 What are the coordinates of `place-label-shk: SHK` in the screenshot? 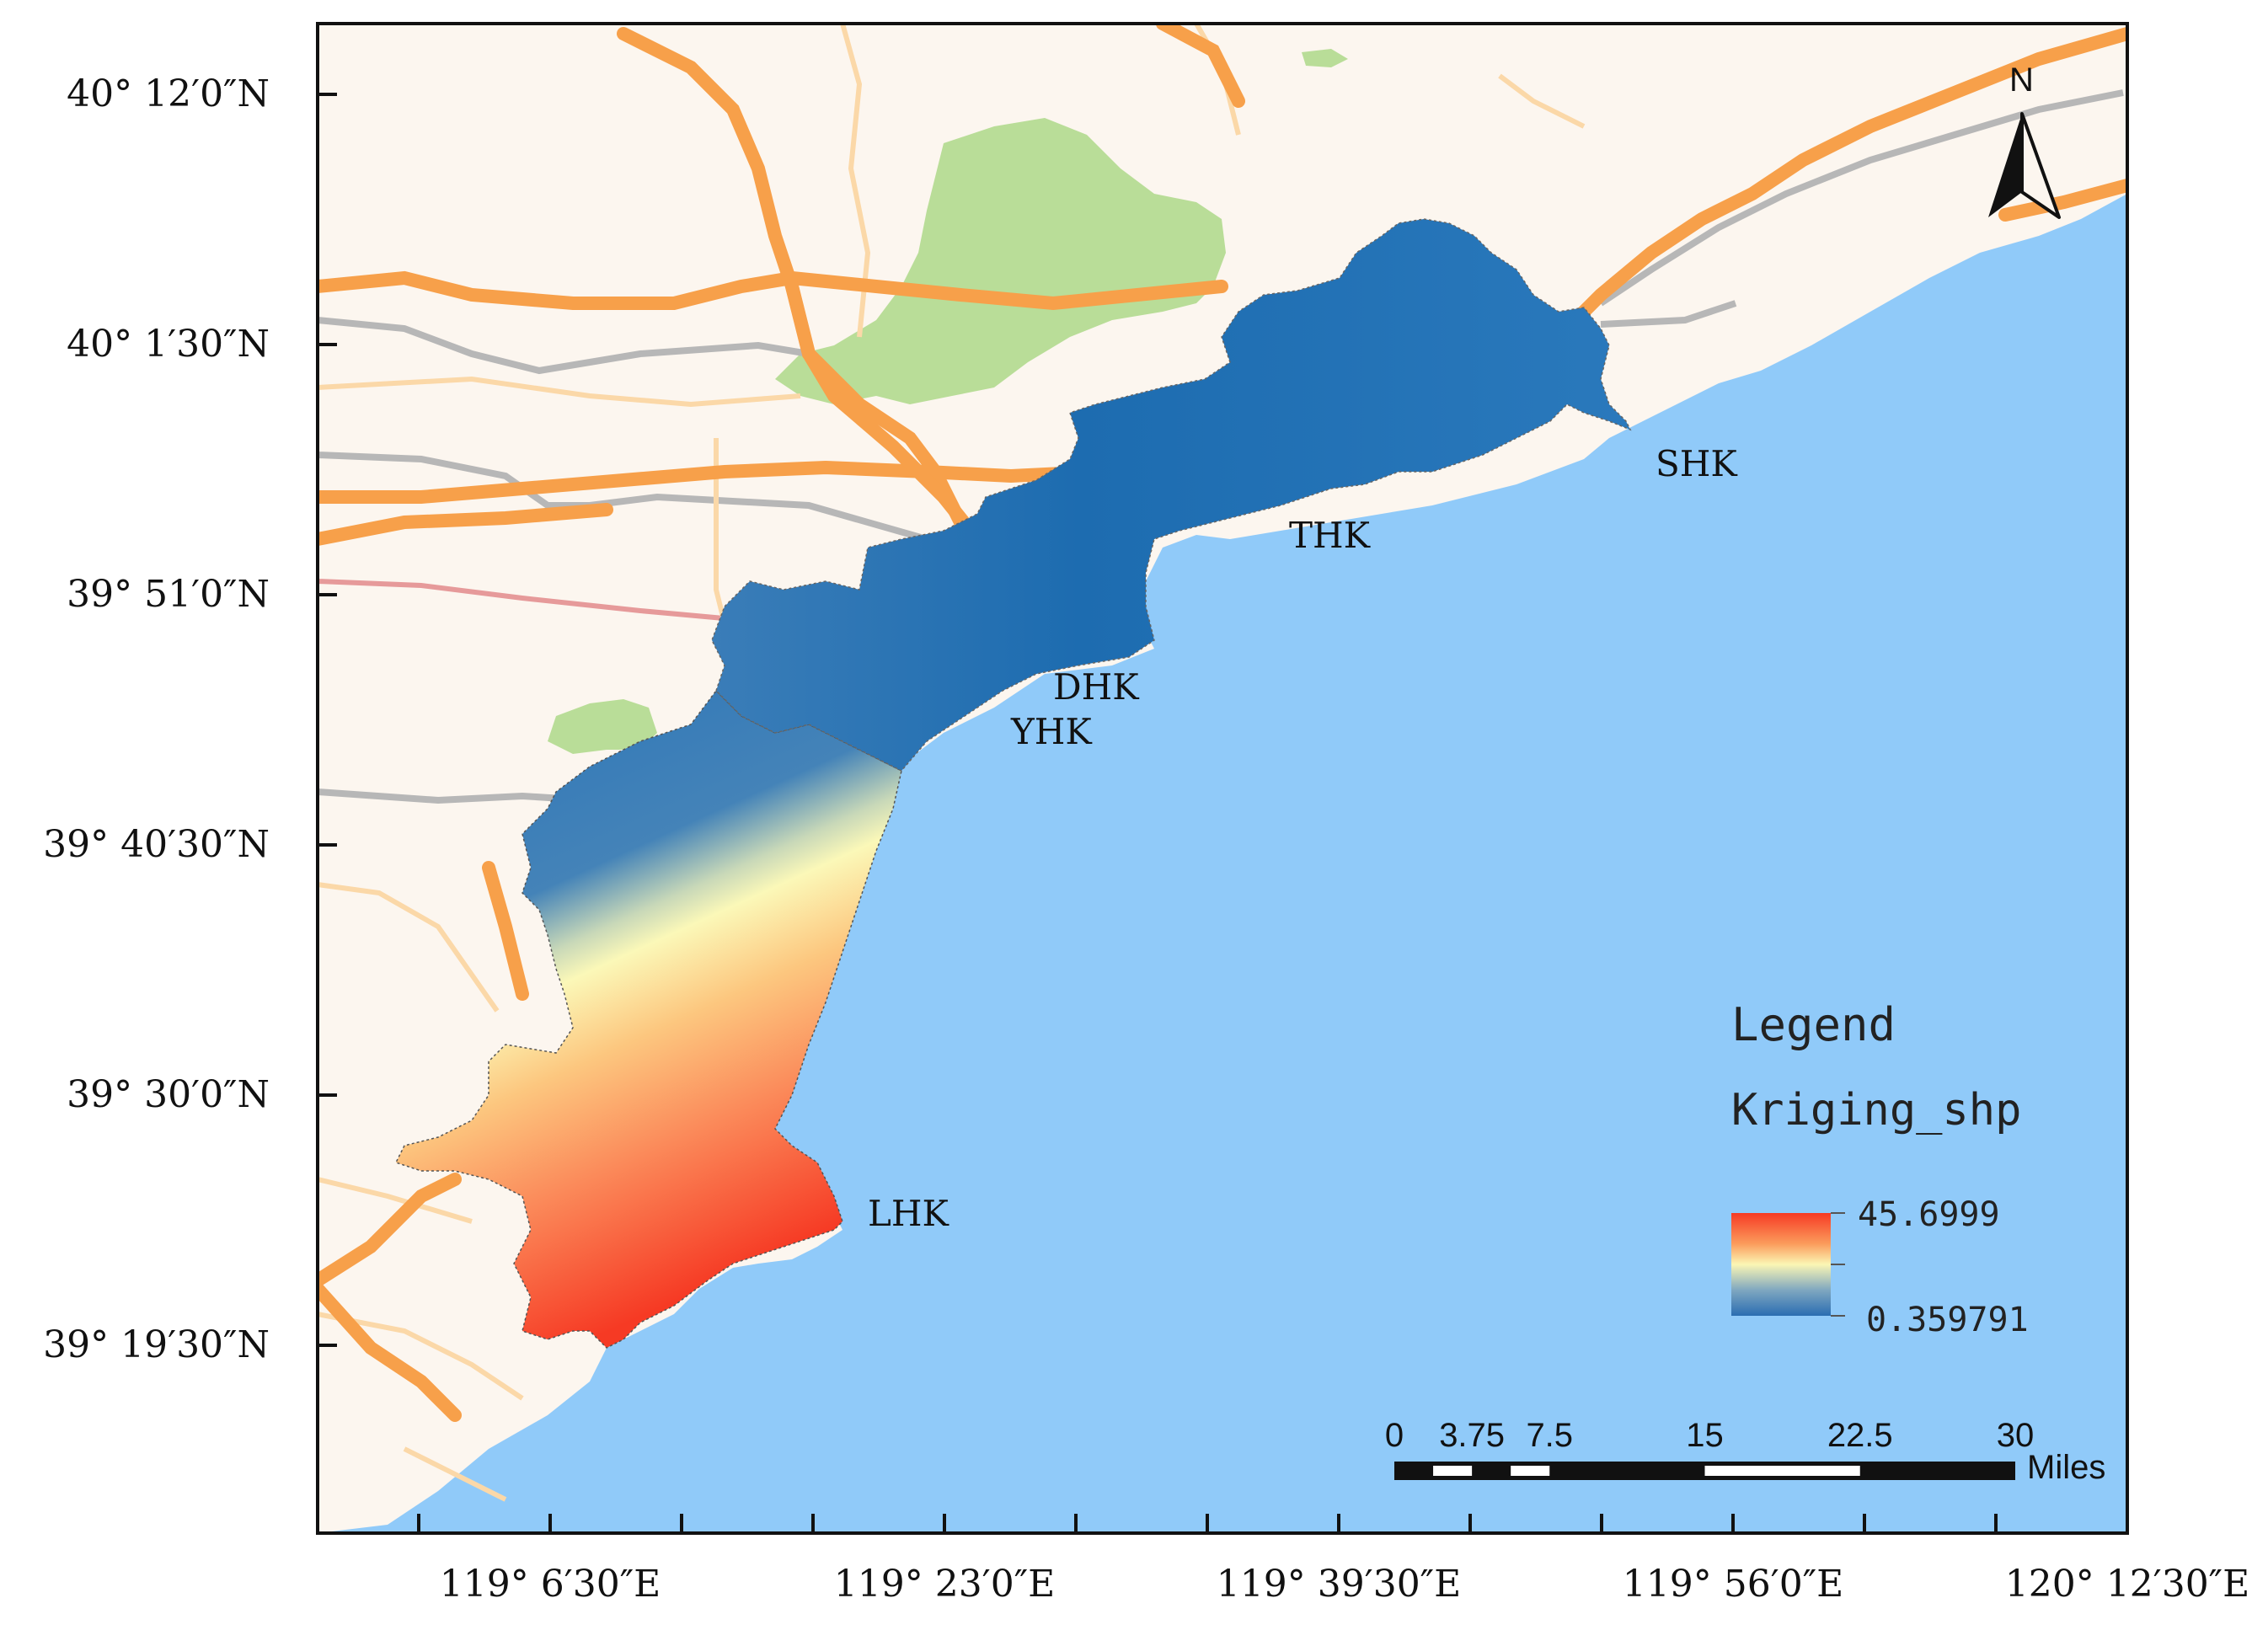 It's located at (1697, 464).